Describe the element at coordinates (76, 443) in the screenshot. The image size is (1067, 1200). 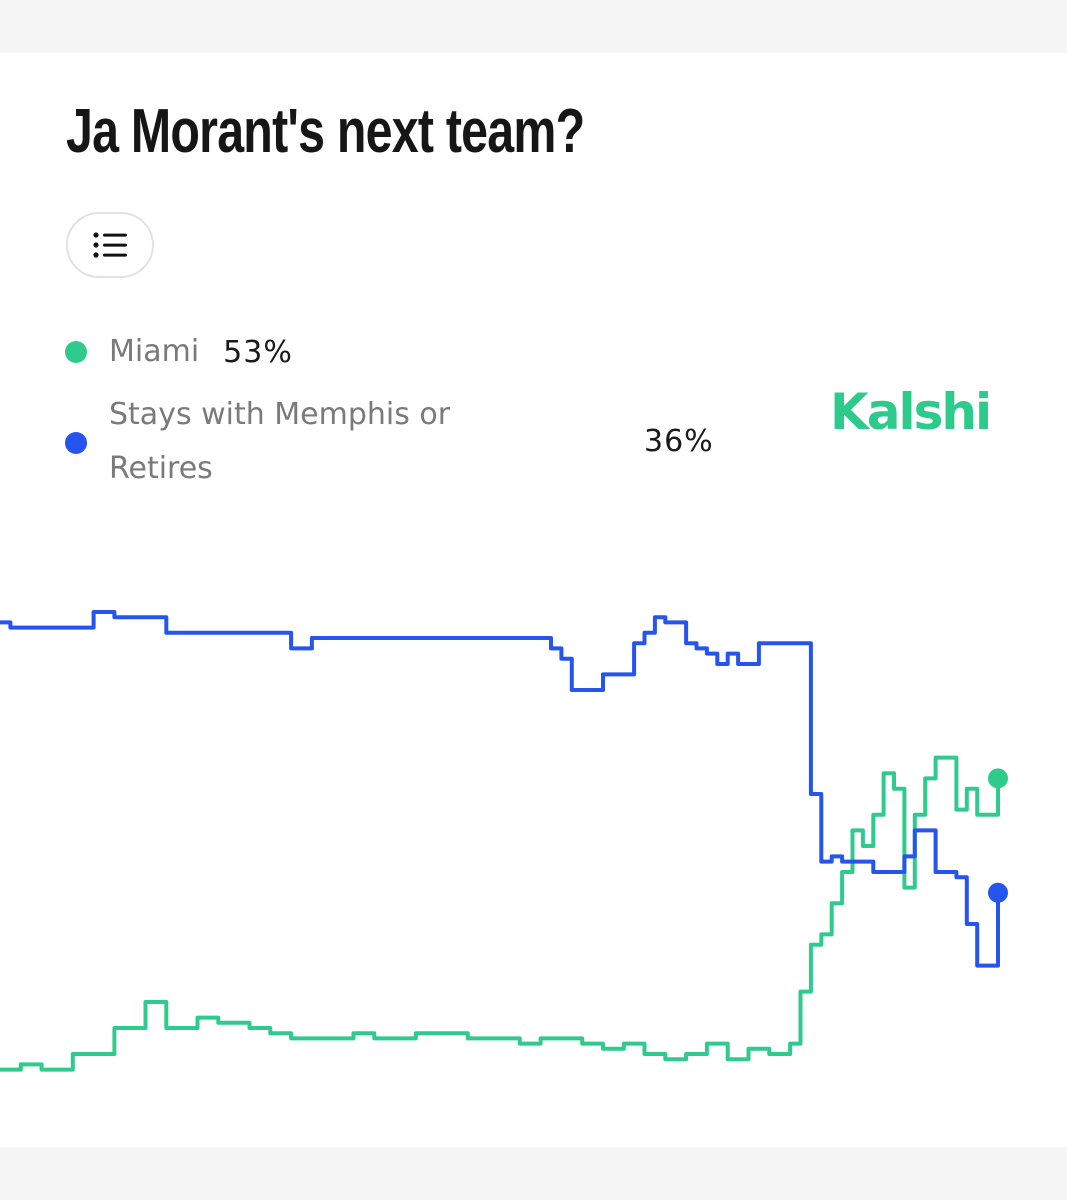
I see `legend-dot-memphis` at that location.